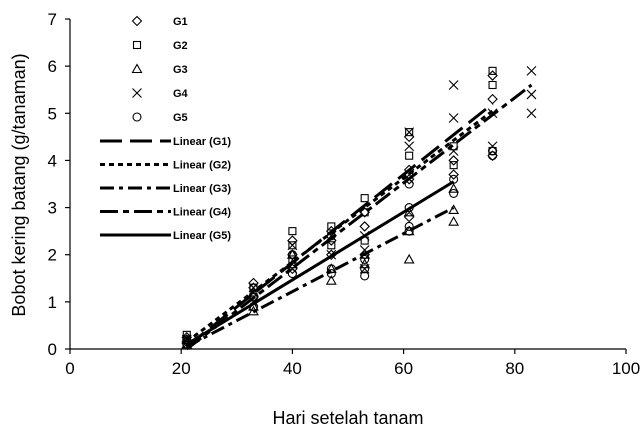 This screenshot has height=433, width=644. Describe the element at coordinates (137, 68) in the screenshot. I see `legend-marker-g3` at that location.